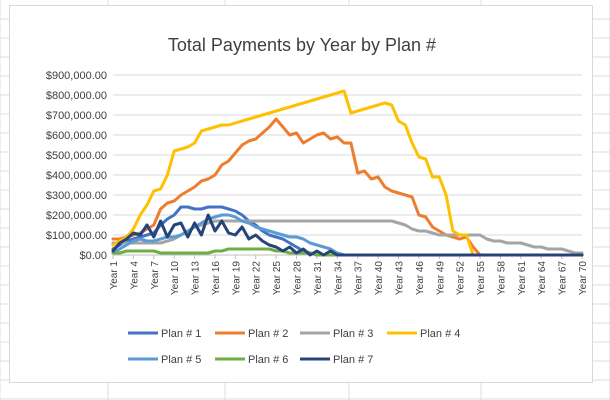  What do you see at coordinates (76, 156) in the screenshot?
I see `y-tick-label: $500,000.00` at bounding box center [76, 156].